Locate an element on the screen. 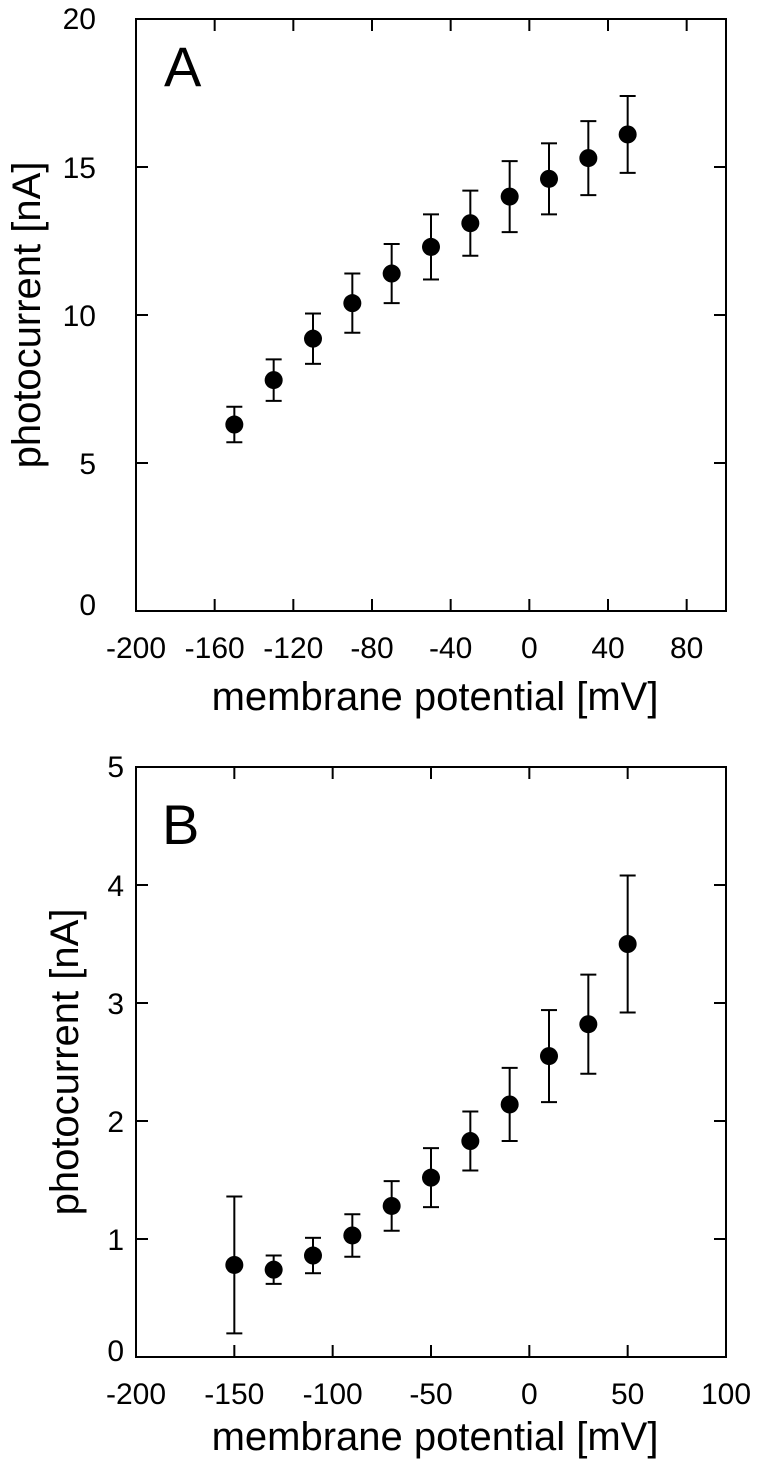  x-tick-label: -150 is located at coordinates (234, 1394).